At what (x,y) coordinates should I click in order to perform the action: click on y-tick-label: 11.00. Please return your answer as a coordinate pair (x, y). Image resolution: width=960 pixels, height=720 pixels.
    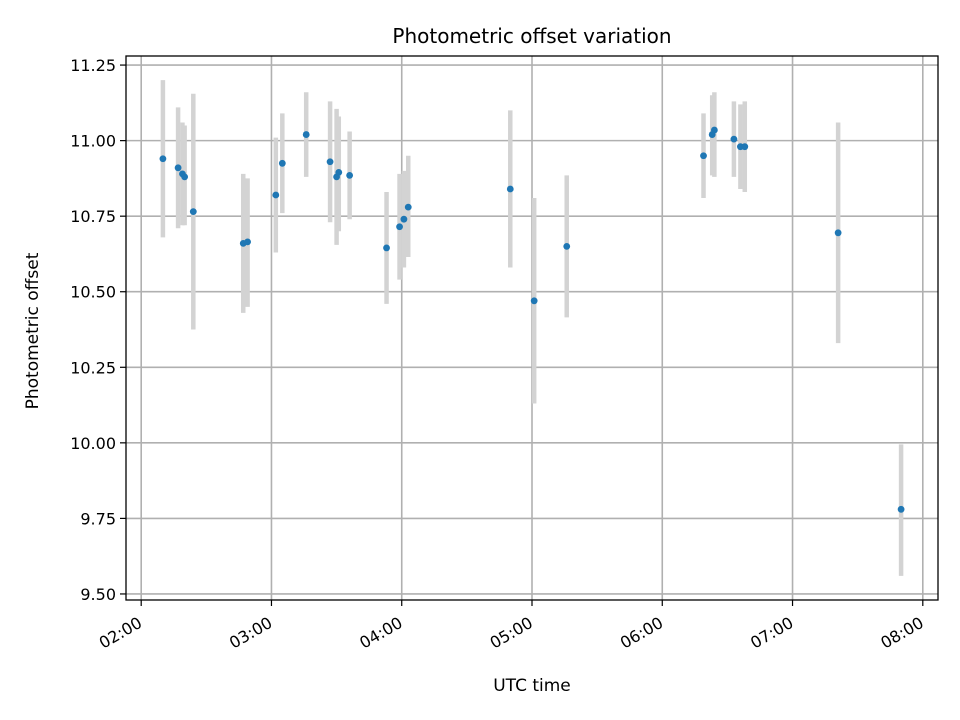
    Looking at the image, I should click on (93, 141).